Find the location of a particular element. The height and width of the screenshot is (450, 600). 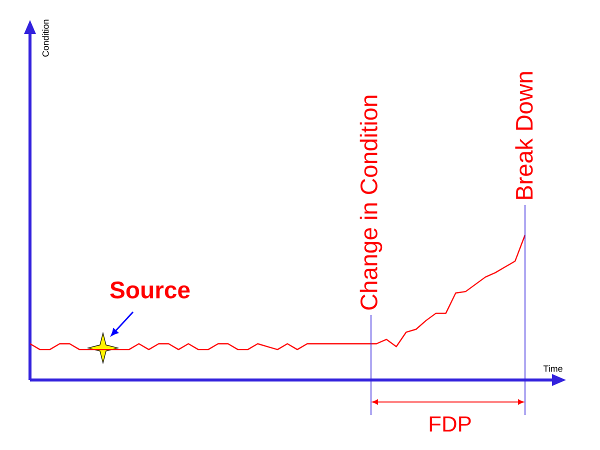

annotation: Change in Condition is located at coordinates (371, 203).